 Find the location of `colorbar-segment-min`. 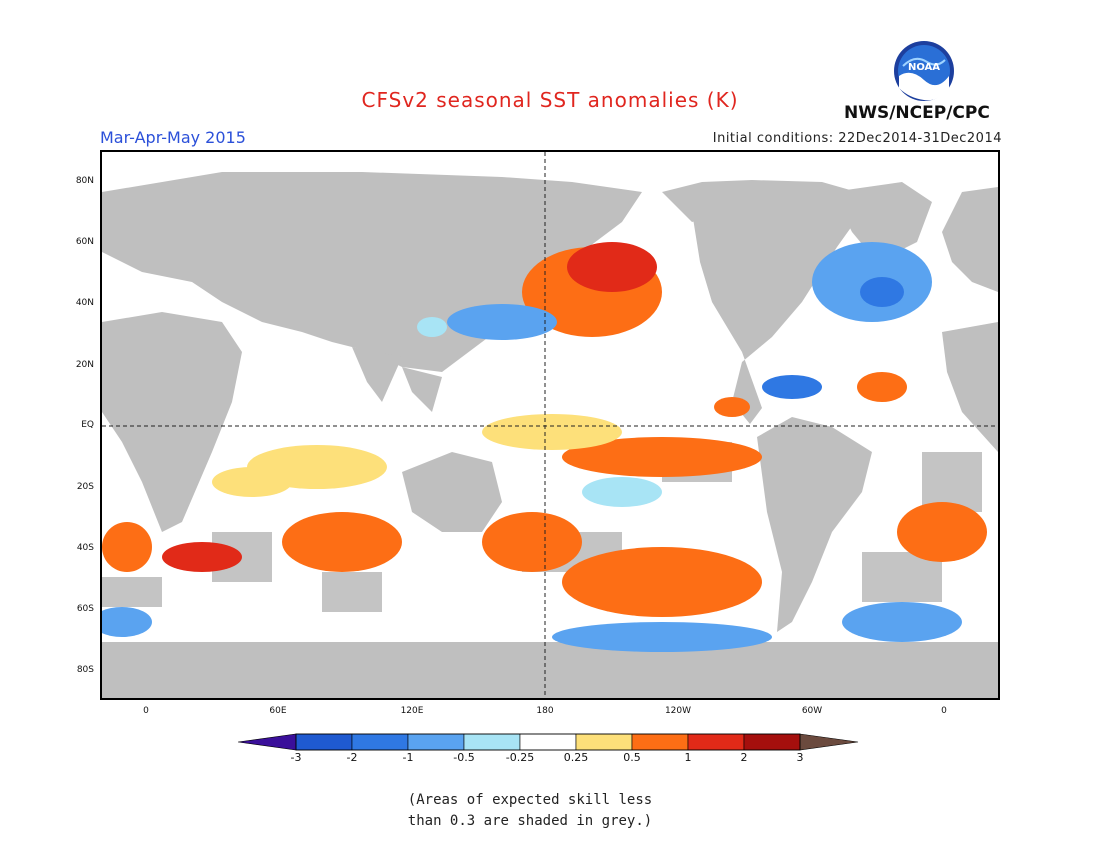

colorbar-segment-min is located at coordinates (267, 742).